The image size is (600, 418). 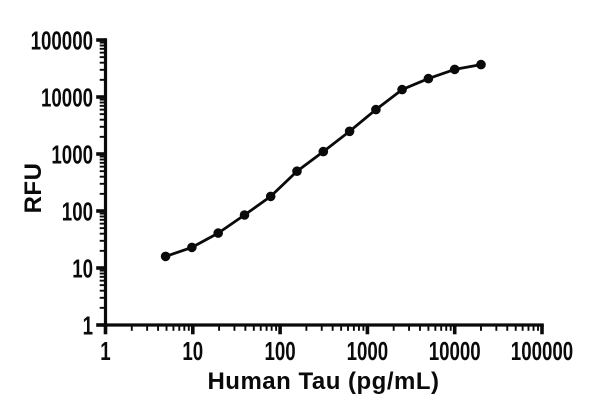 I want to click on x-tick-label: 100000, so click(x=542, y=351).